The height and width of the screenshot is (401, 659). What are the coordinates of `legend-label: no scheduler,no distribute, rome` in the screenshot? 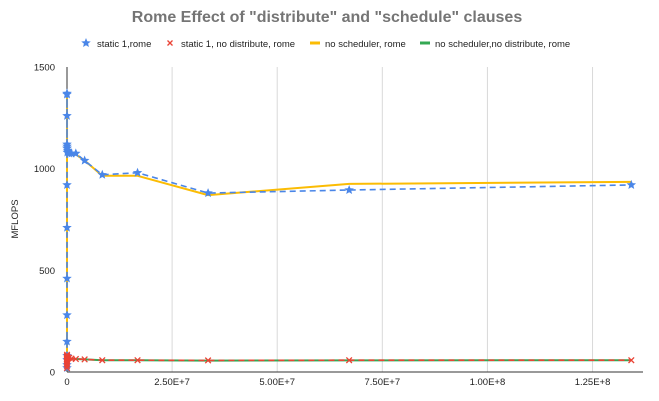 It's located at (502, 44).